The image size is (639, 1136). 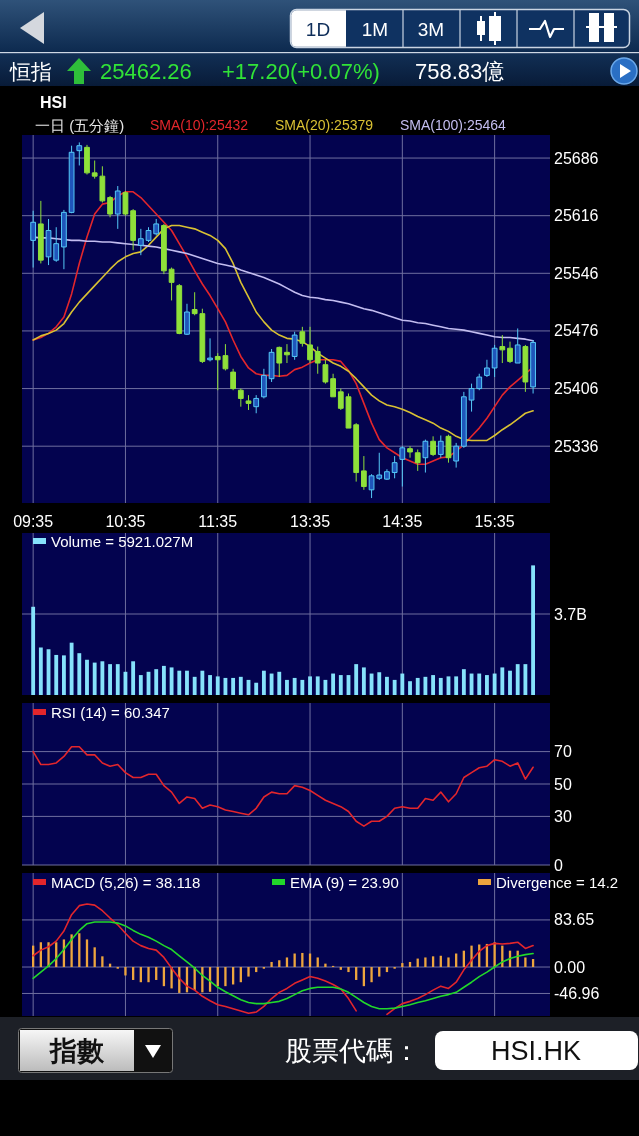 I want to click on text: 恒指, so click(x=30, y=71).